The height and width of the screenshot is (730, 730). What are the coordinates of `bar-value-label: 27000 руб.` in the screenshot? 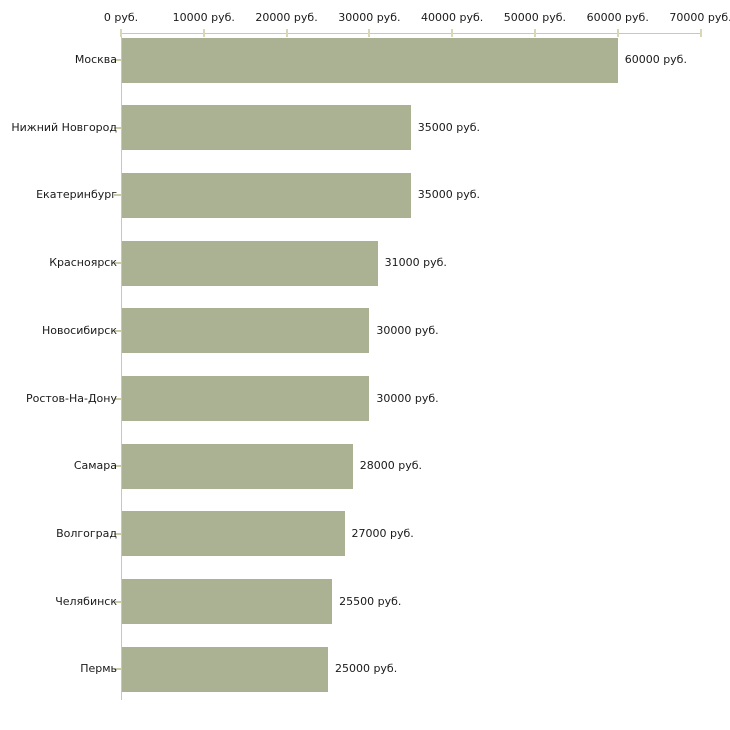 It's located at (382, 533).